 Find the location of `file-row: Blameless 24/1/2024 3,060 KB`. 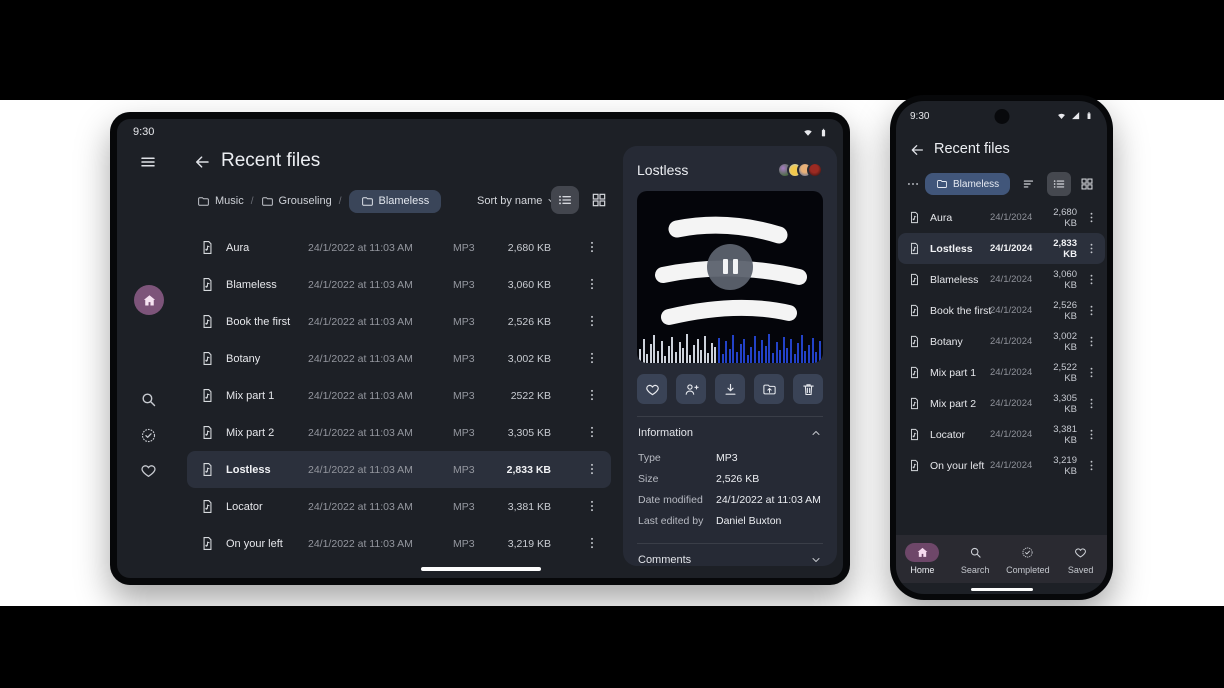

file-row: Blameless 24/1/2024 3,060 KB is located at coordinates (1001, 279).